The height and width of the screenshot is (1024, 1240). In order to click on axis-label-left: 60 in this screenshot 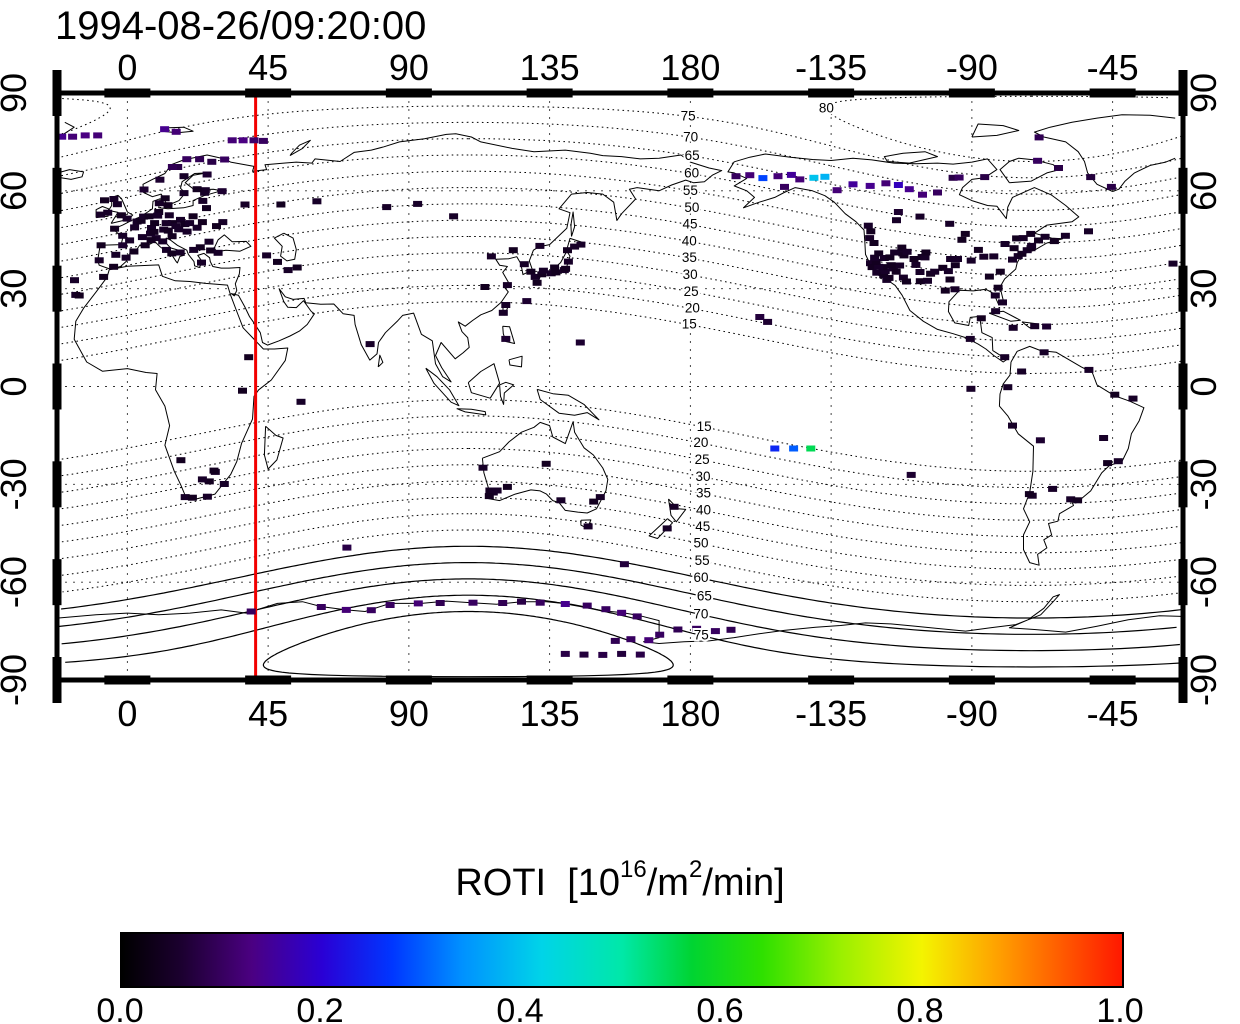, I will do `click(17, 191)`.